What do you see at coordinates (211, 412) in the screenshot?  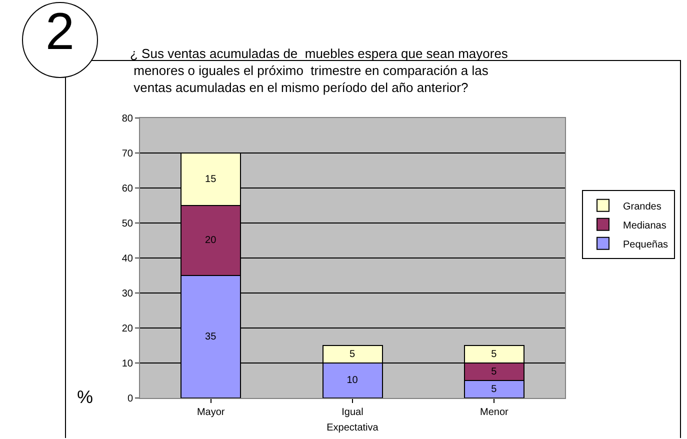 I see `x-tick-label: Mayor` at bounding box center [211, 412].